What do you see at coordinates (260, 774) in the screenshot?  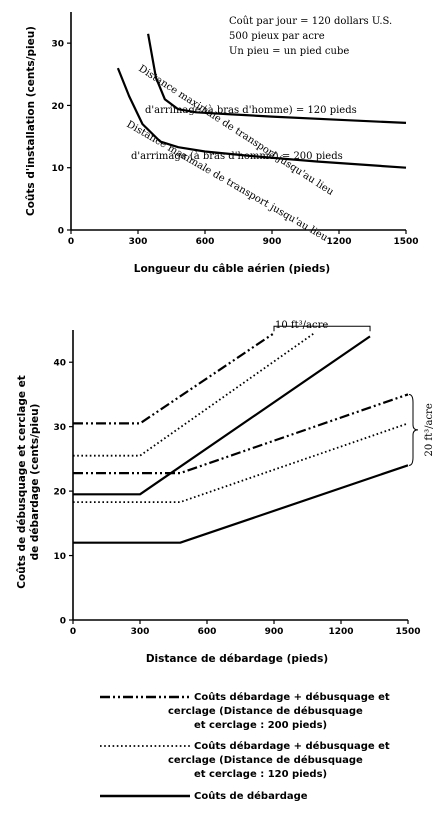 I see `legend-label: et cerclage : 120 pieds)` at bounding box center [260, 774].